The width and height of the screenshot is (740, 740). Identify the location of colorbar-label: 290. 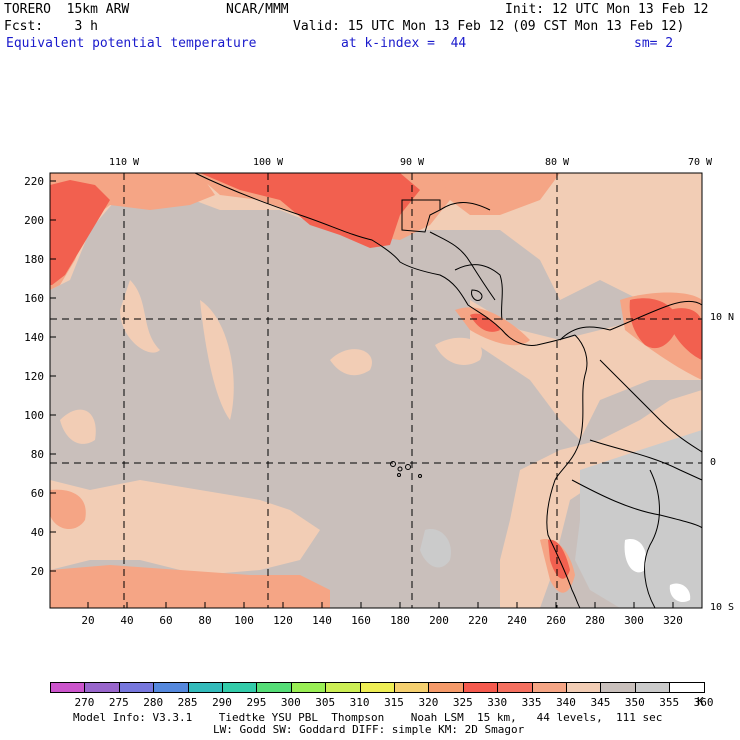
(222, 702).